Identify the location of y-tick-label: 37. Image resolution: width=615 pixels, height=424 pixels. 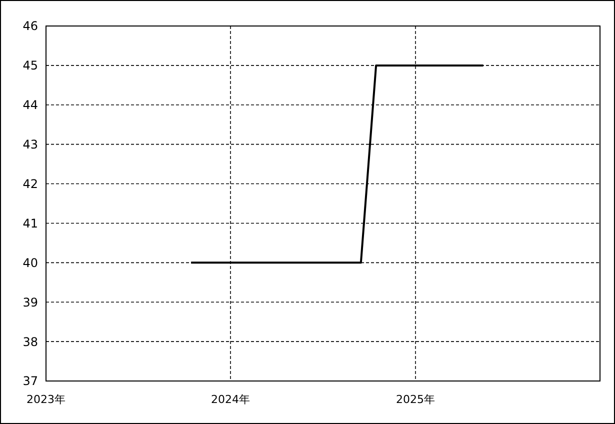
(30, 381).